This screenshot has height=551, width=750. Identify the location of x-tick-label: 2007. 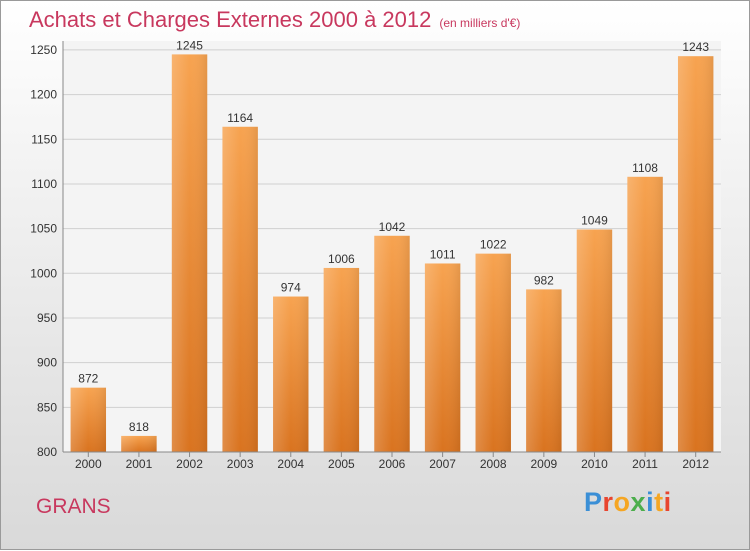
(442, 464).